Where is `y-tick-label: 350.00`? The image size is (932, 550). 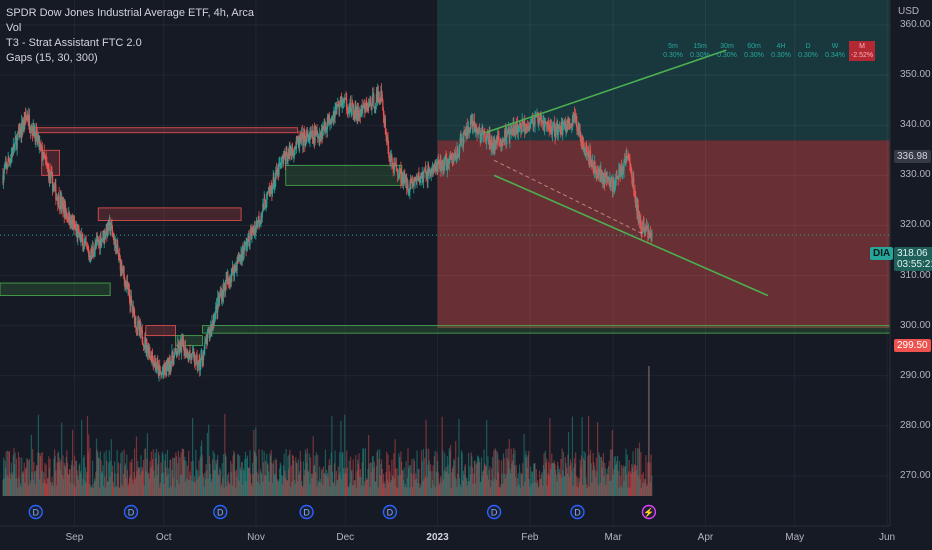
y-tick-label: 350.00 is located at coordinates (915, 75).